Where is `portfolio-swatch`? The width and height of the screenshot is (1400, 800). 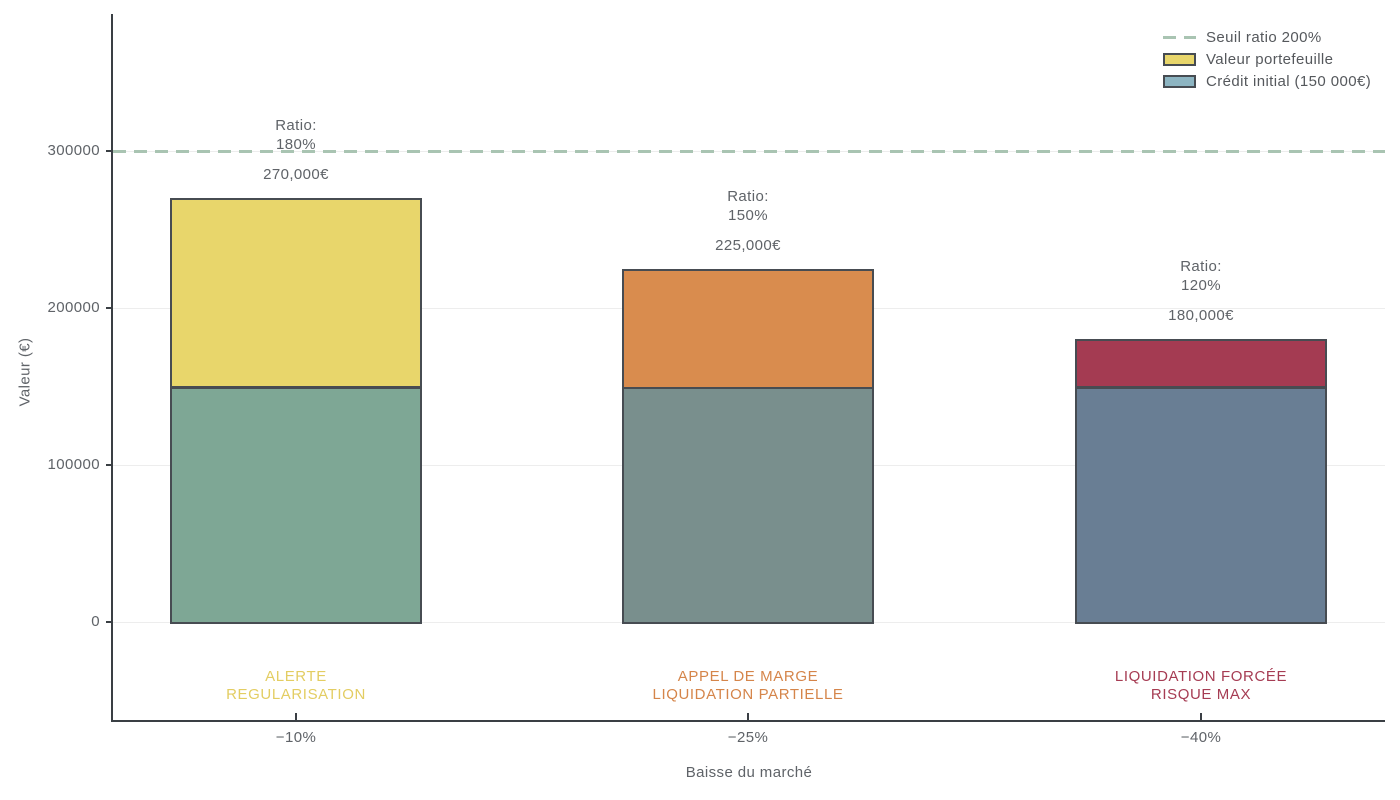 portfolio-swatch is located at coordinates (1179, 59).